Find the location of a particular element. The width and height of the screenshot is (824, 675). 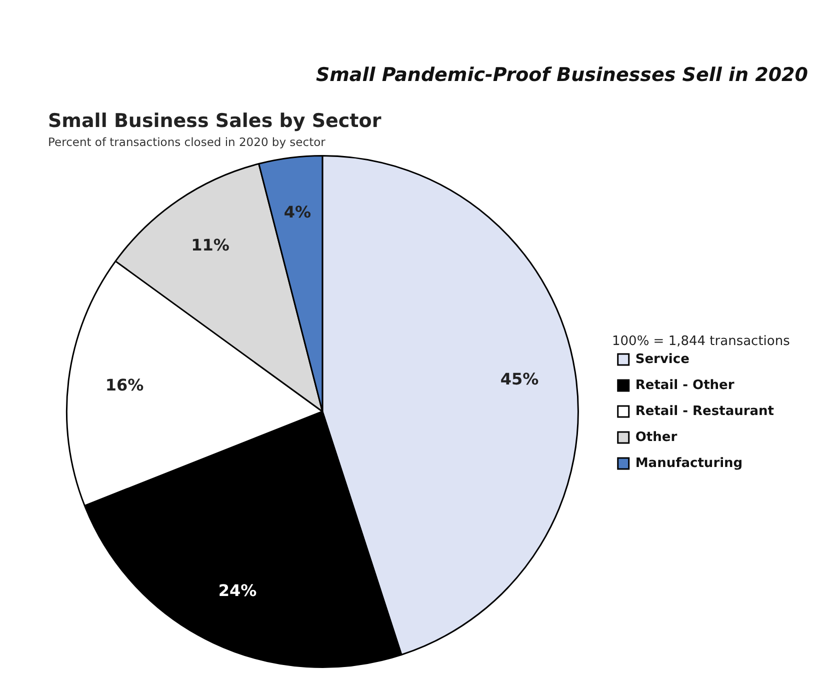

data-label: 24% is located at coordinates (237, 590).